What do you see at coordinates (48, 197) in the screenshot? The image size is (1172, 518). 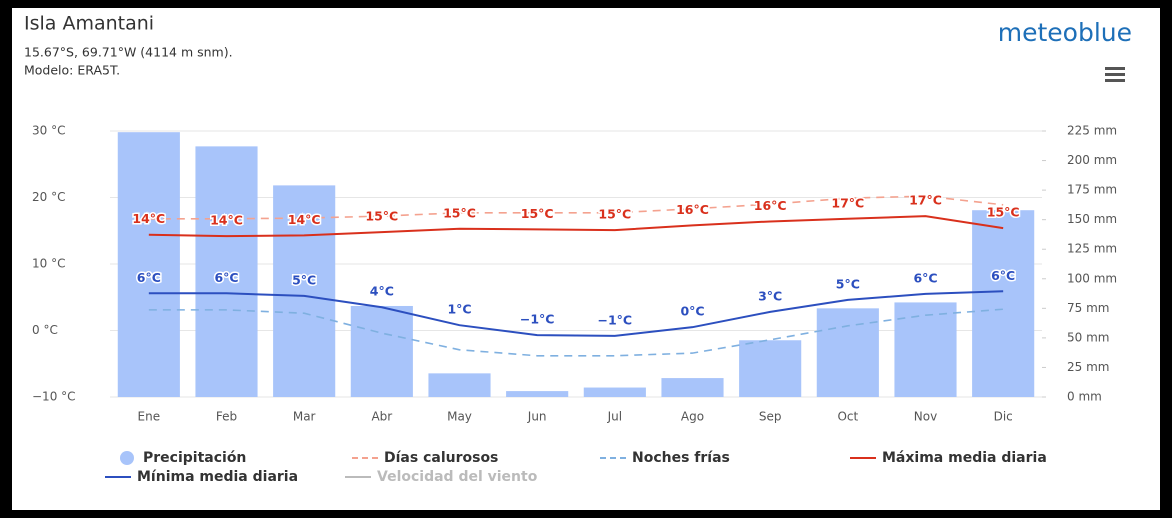 I see `y-tick-label: 20 °C` at bounding box center [48, 197].